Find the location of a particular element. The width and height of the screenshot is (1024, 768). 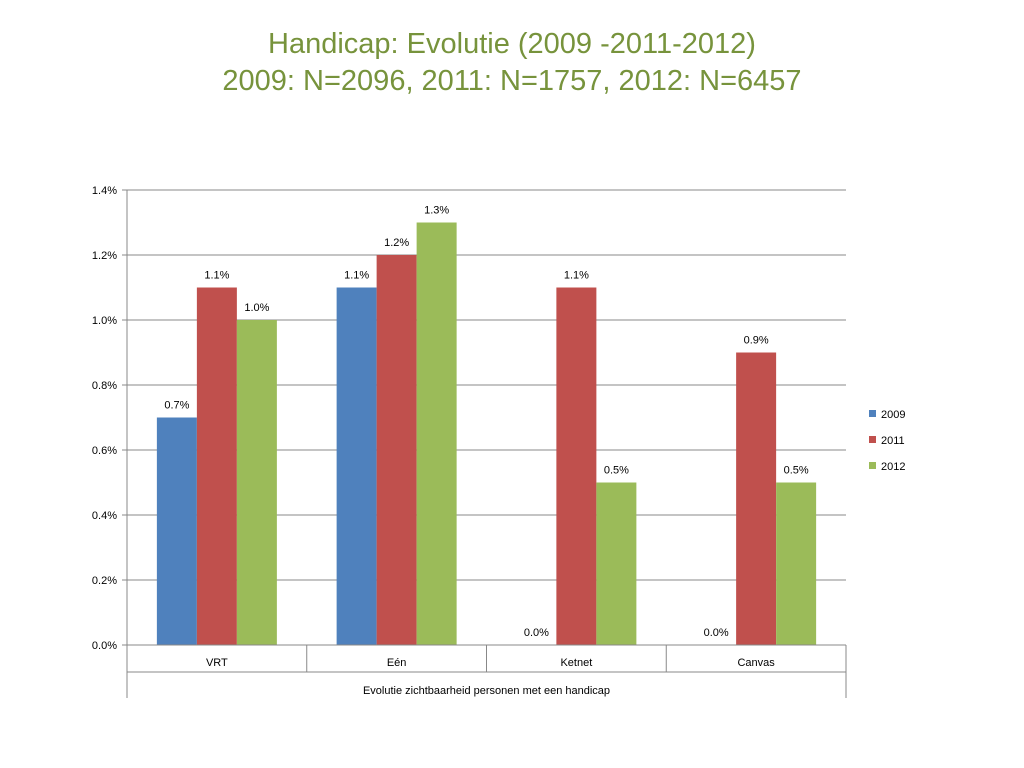

chart-subtitle: 2009: N=2096, 2011: N=1757, 2012: N=6457 is located at coordinates (512, 81).